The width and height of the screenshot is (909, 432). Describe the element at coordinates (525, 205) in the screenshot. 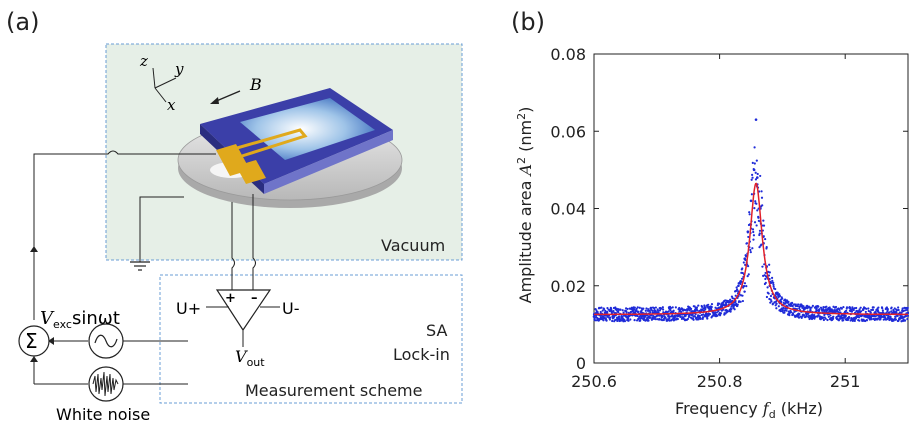

I see `y-axis-label: Amplitude area A2 (nm2)` at that location.